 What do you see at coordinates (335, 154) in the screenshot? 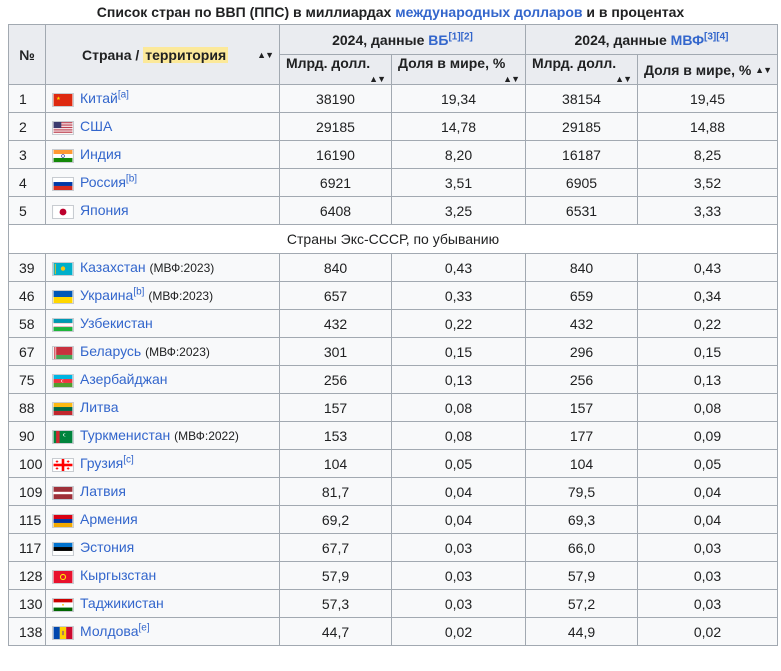
I see `wb-gdp-cell: 16190` at bounding box center [335, 154].